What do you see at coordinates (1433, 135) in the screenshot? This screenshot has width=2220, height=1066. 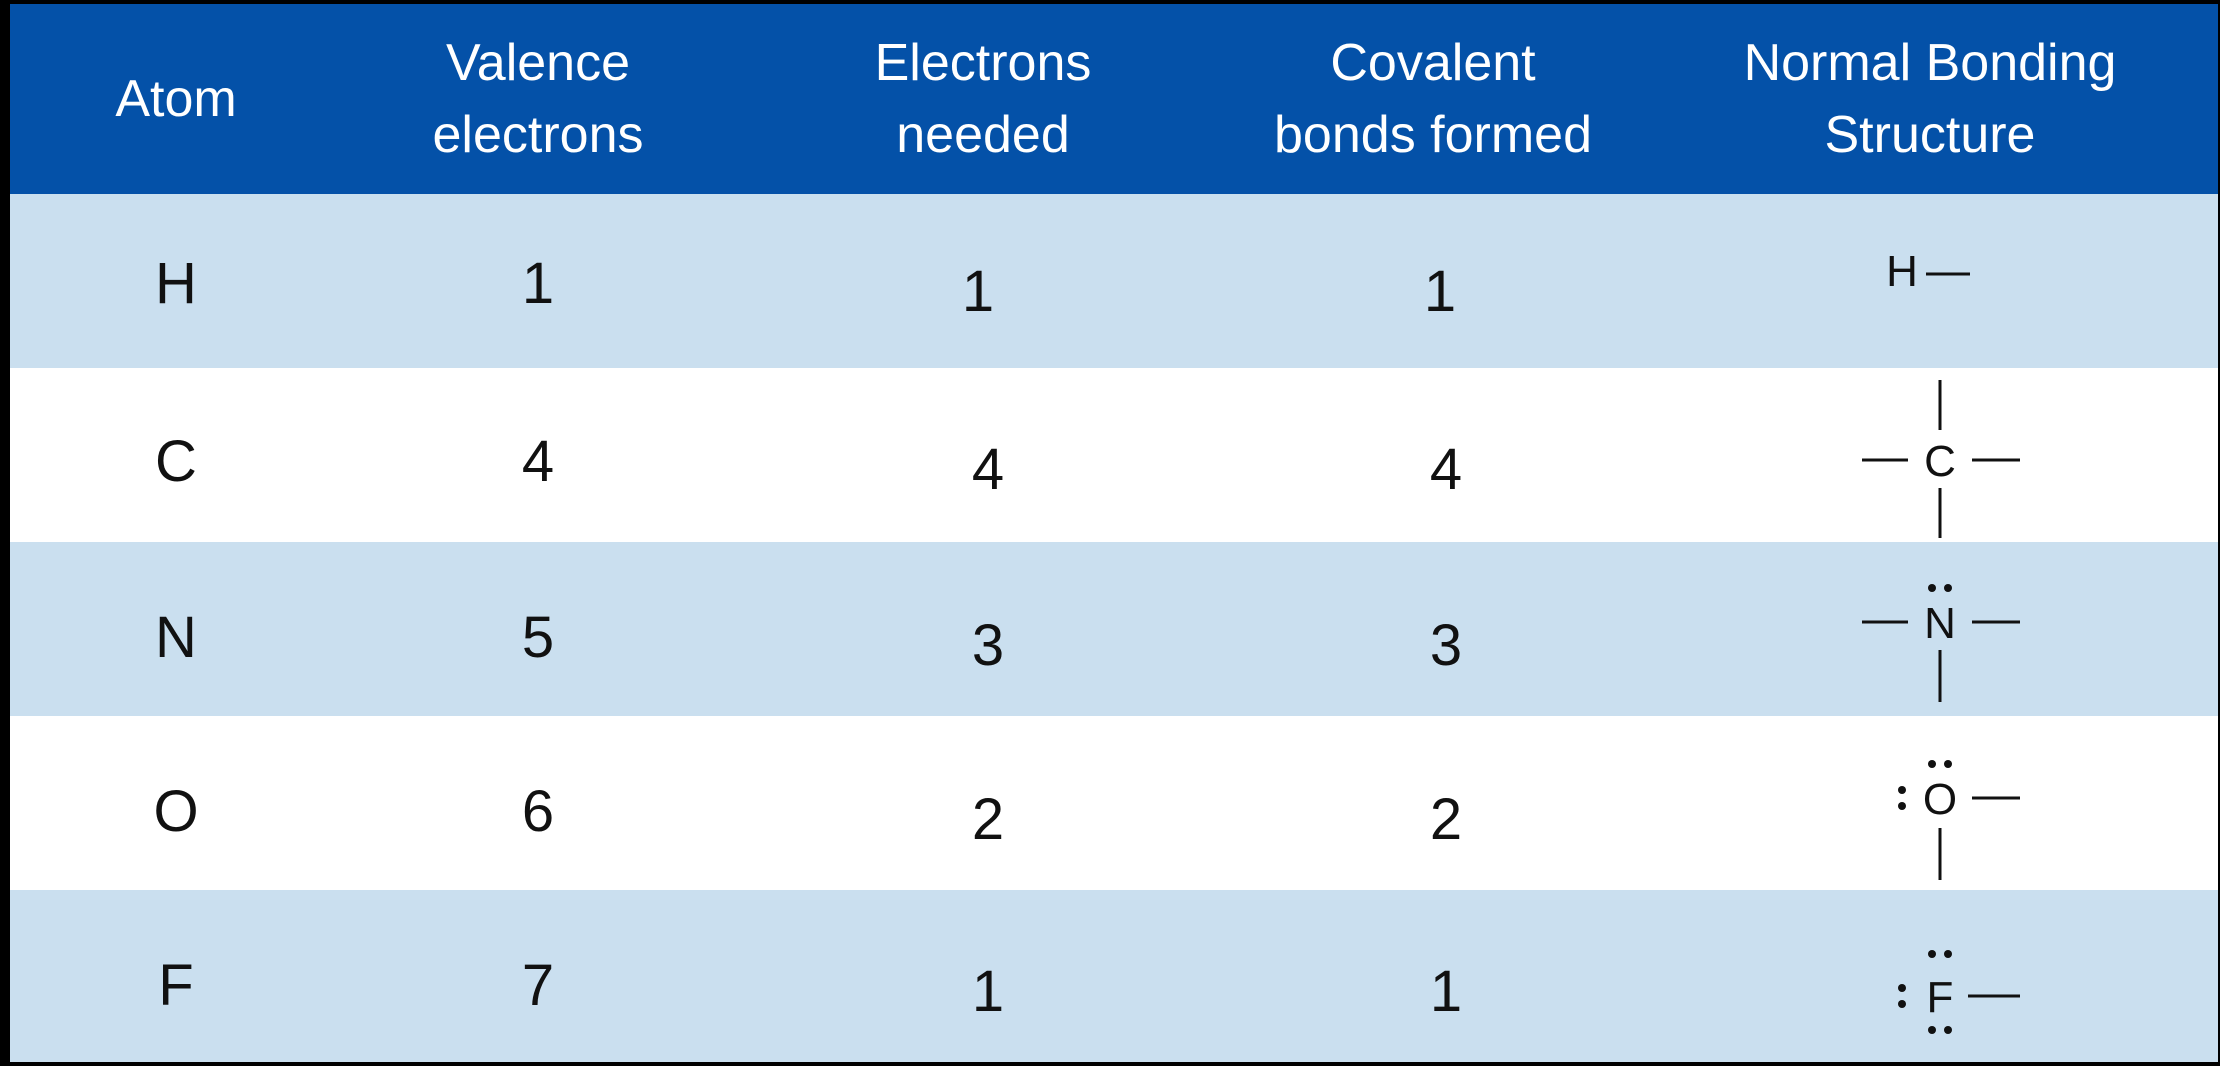 I see `header-covalent-line2: bonds formed` at bounding box center [1433, 135].